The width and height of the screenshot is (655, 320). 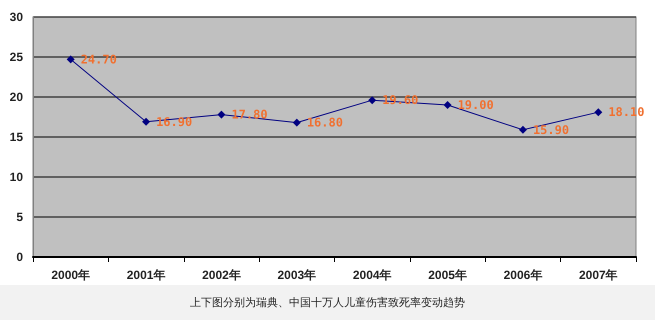 I want to click on y-tick-label: 25, so click(x=17, y=57).